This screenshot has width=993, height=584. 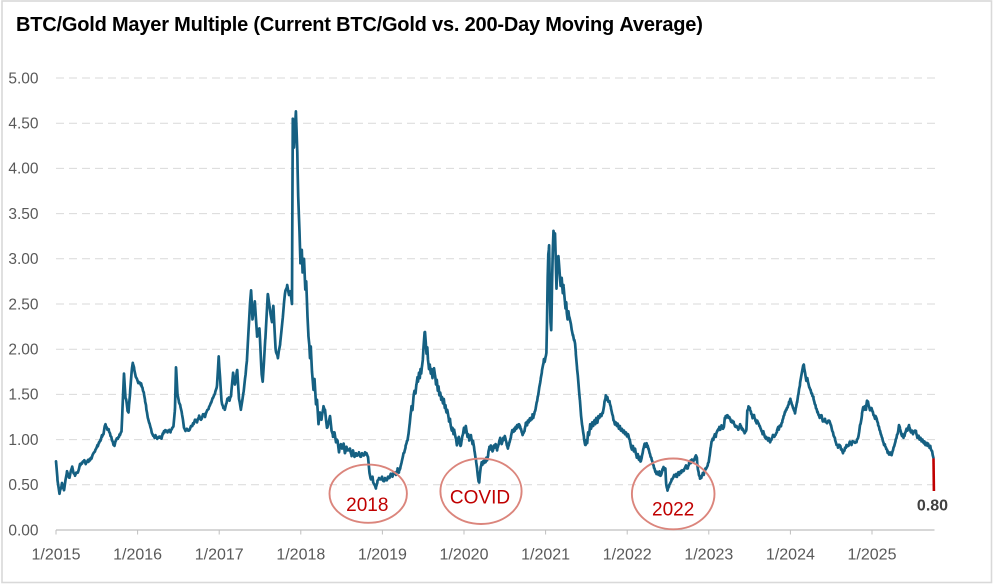 What do you see at coordinates (480, 498) in the screenshot?
I see `svg-text: COVID` at bounding box center [480, 498].